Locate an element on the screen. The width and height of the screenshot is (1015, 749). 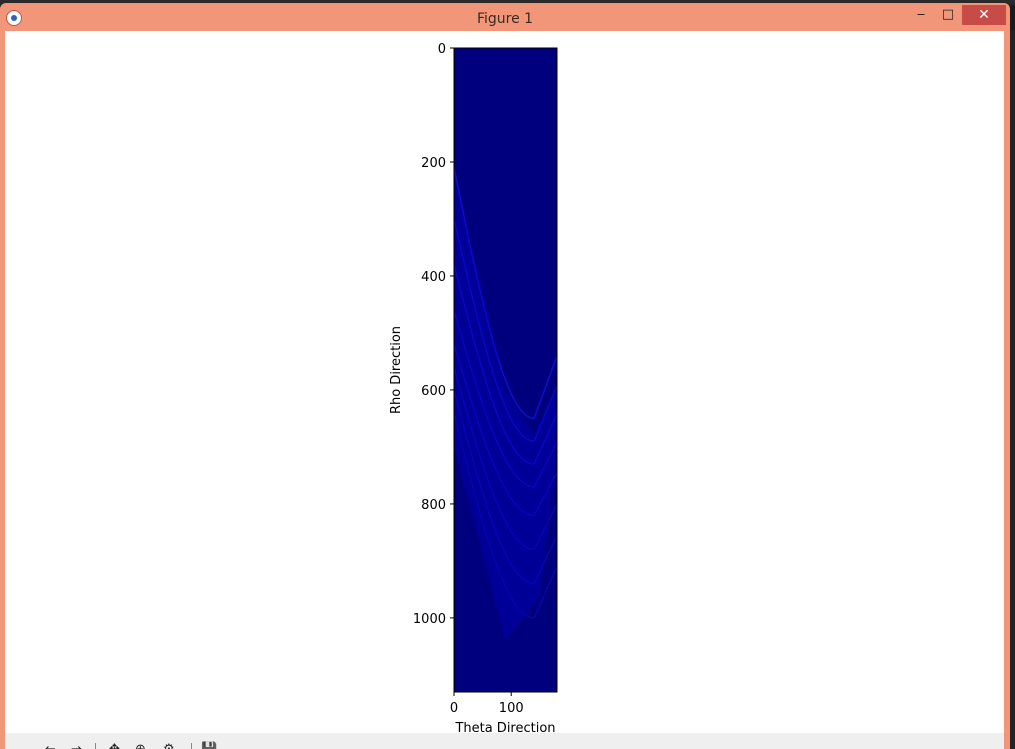
title-bar: Figure 1 ‒ □ ✕ is located at coordinates (505, 18).